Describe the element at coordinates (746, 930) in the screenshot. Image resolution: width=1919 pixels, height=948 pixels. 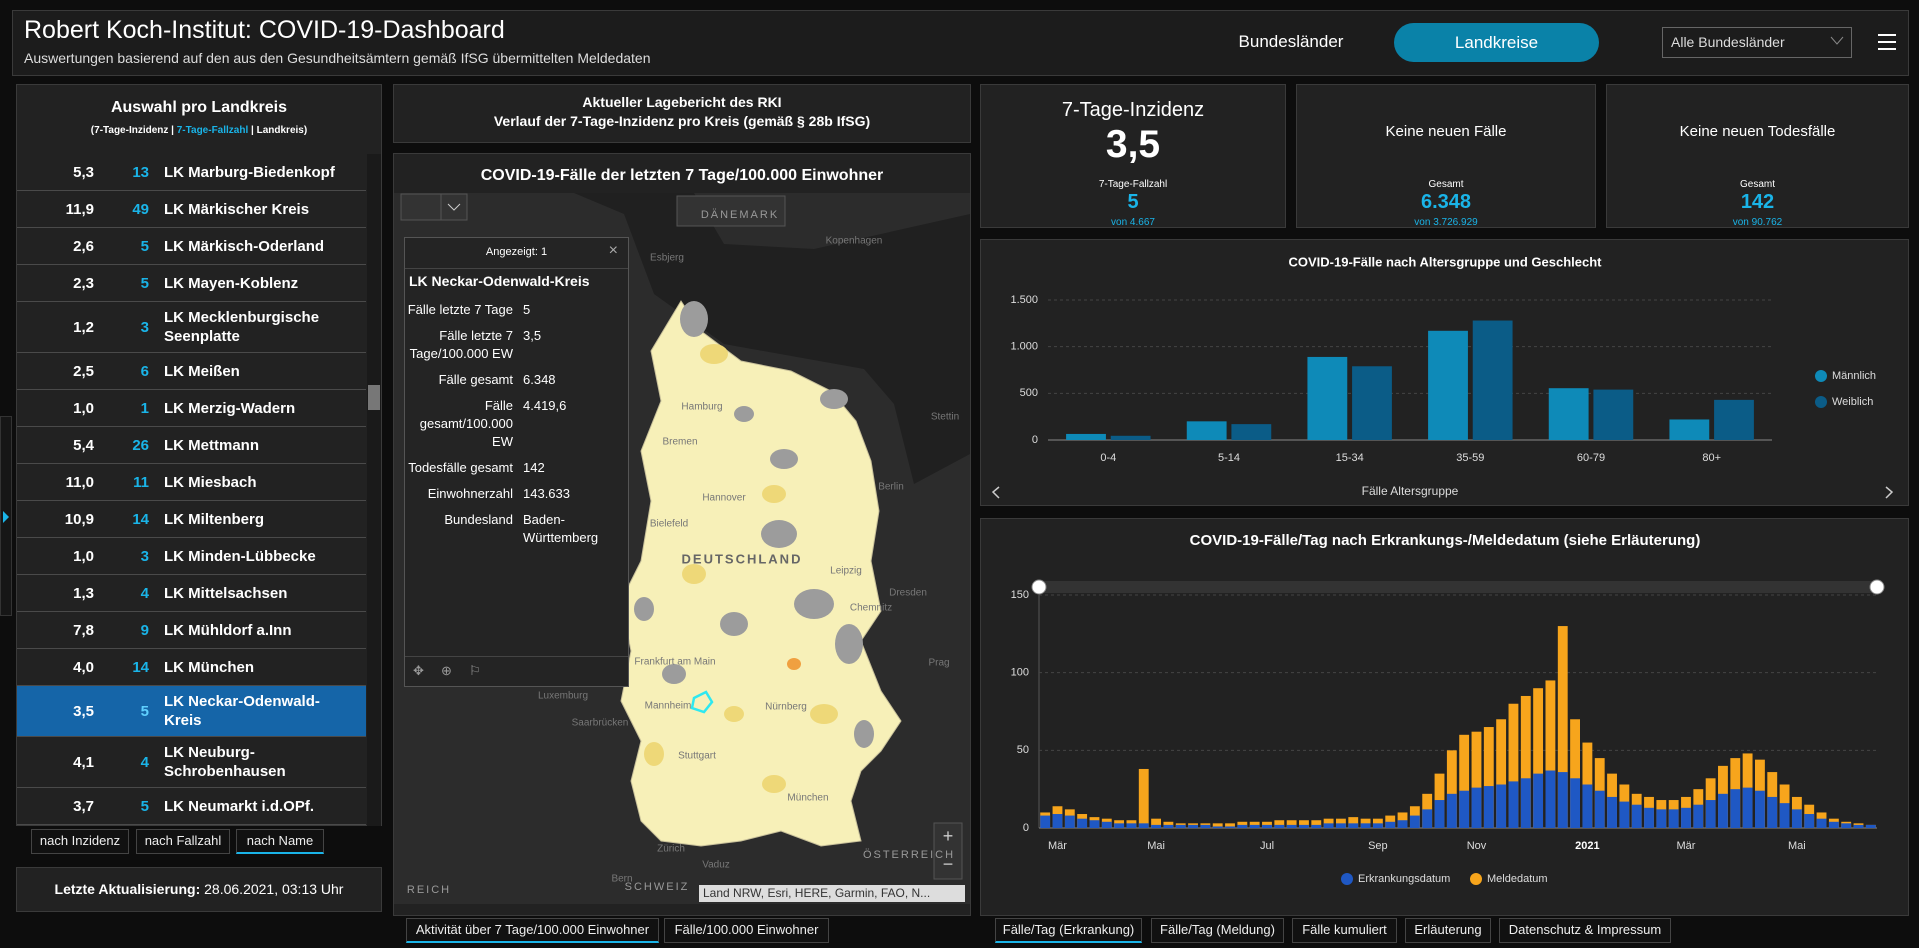
I see `tab-button: Fälle/100.000 Einwohner` at that location.